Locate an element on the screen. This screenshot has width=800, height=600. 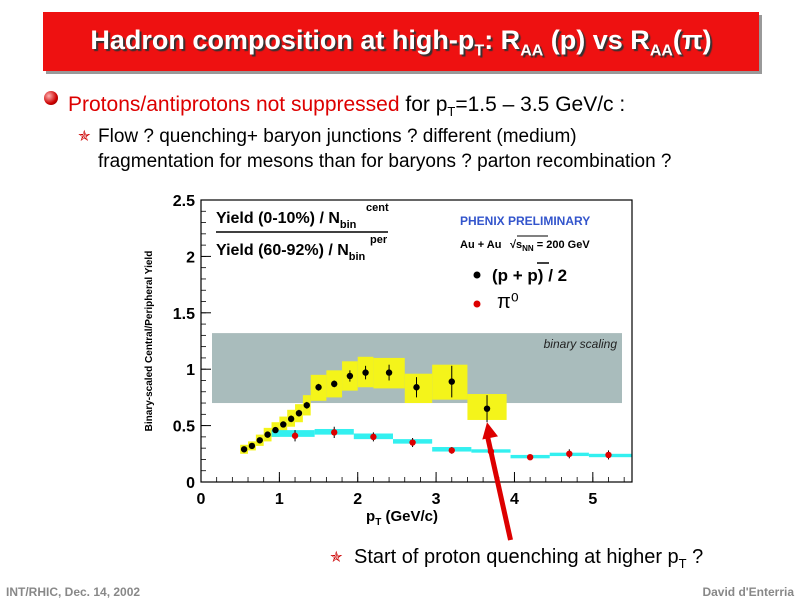
x-tick-label-1: 1 is located at coordinates (279, 499).